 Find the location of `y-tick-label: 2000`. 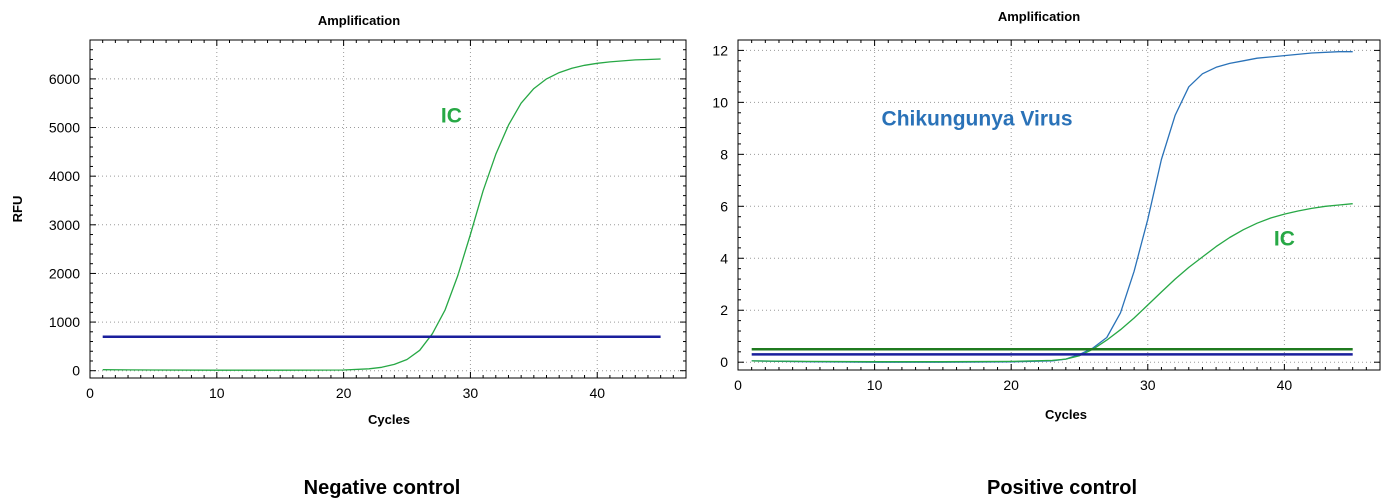

y-tick-label: 2000 is located at coordinates (64, 273).